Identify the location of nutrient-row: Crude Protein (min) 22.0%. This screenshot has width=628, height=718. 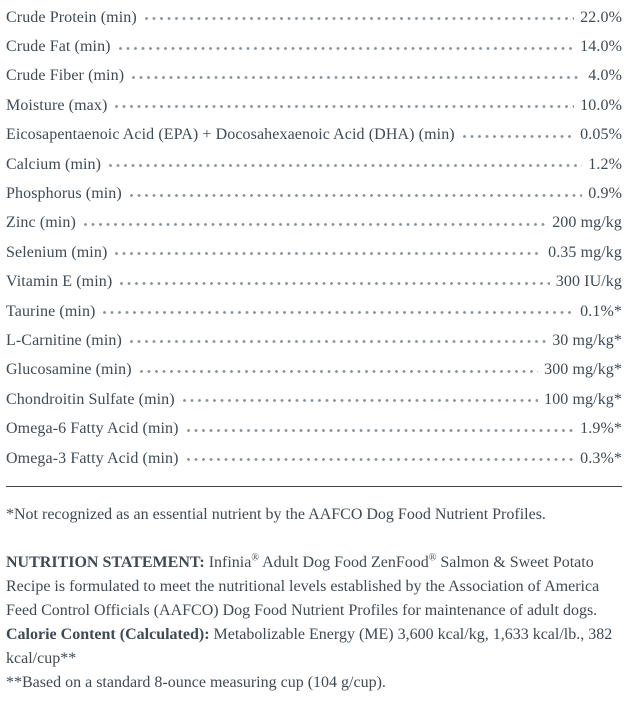
(314, 17).